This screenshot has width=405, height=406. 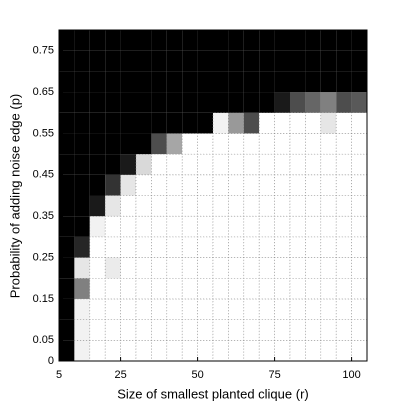 What do you see at coordinates (43, 299) in the screenshot?
I see `y-tick-label: 0.15` at bounding box center [43, 299].